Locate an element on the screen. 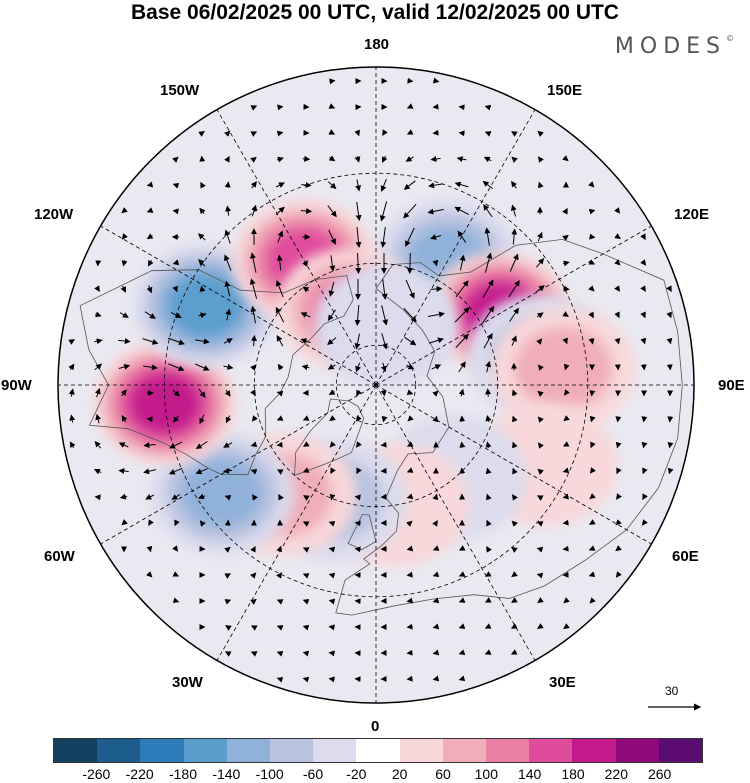  meridian-line is located at coordinates (296, 522).